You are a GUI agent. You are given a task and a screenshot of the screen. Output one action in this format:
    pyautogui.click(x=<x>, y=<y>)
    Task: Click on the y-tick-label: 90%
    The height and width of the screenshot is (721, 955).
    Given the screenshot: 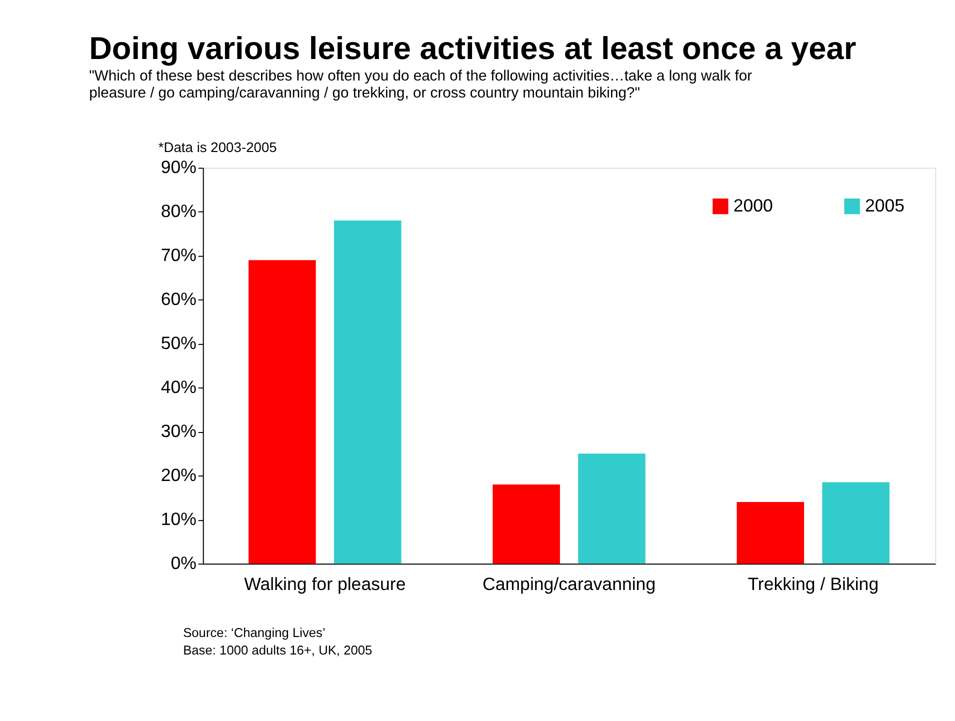 What is the action you would take?
    pyautogui.click(x=178, y=167)
    